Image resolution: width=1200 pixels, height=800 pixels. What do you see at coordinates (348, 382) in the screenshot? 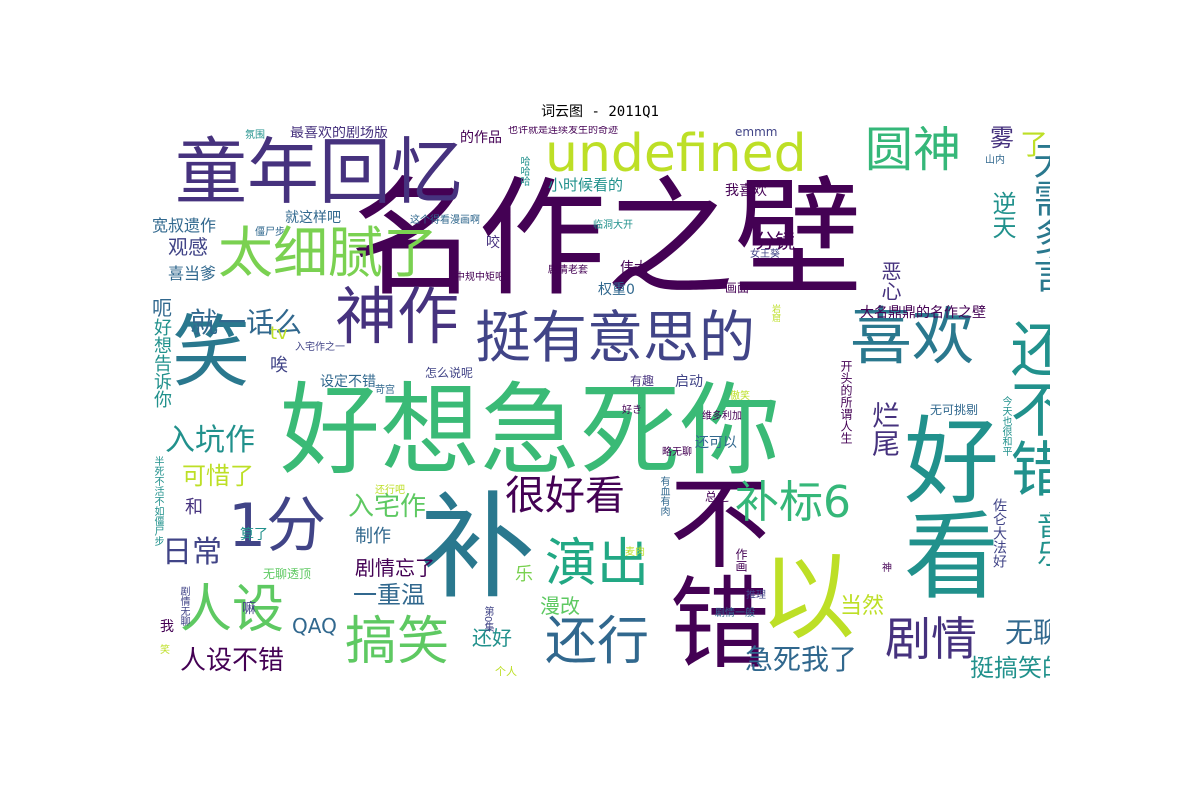
I see `cloud-word: 设定不错` at bounding box center [348, 382].